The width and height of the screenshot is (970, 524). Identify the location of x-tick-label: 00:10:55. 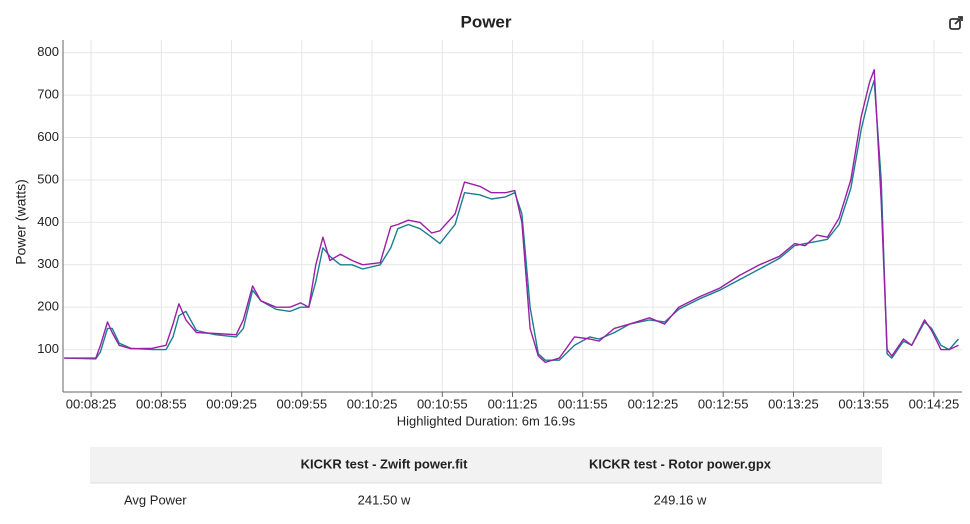
(442, 403).